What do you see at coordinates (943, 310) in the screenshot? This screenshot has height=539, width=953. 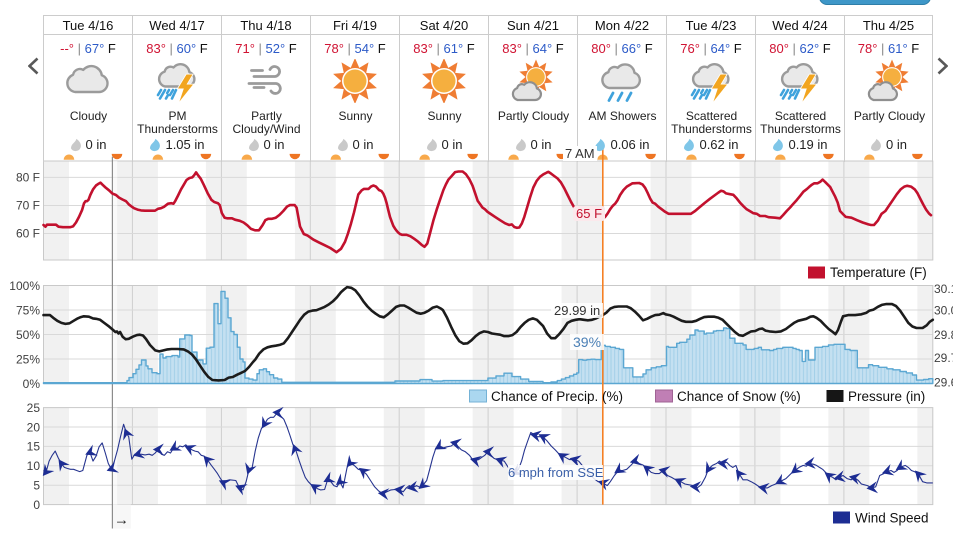 I see `svg-text: 30.0` at bounding box center [943, 310].